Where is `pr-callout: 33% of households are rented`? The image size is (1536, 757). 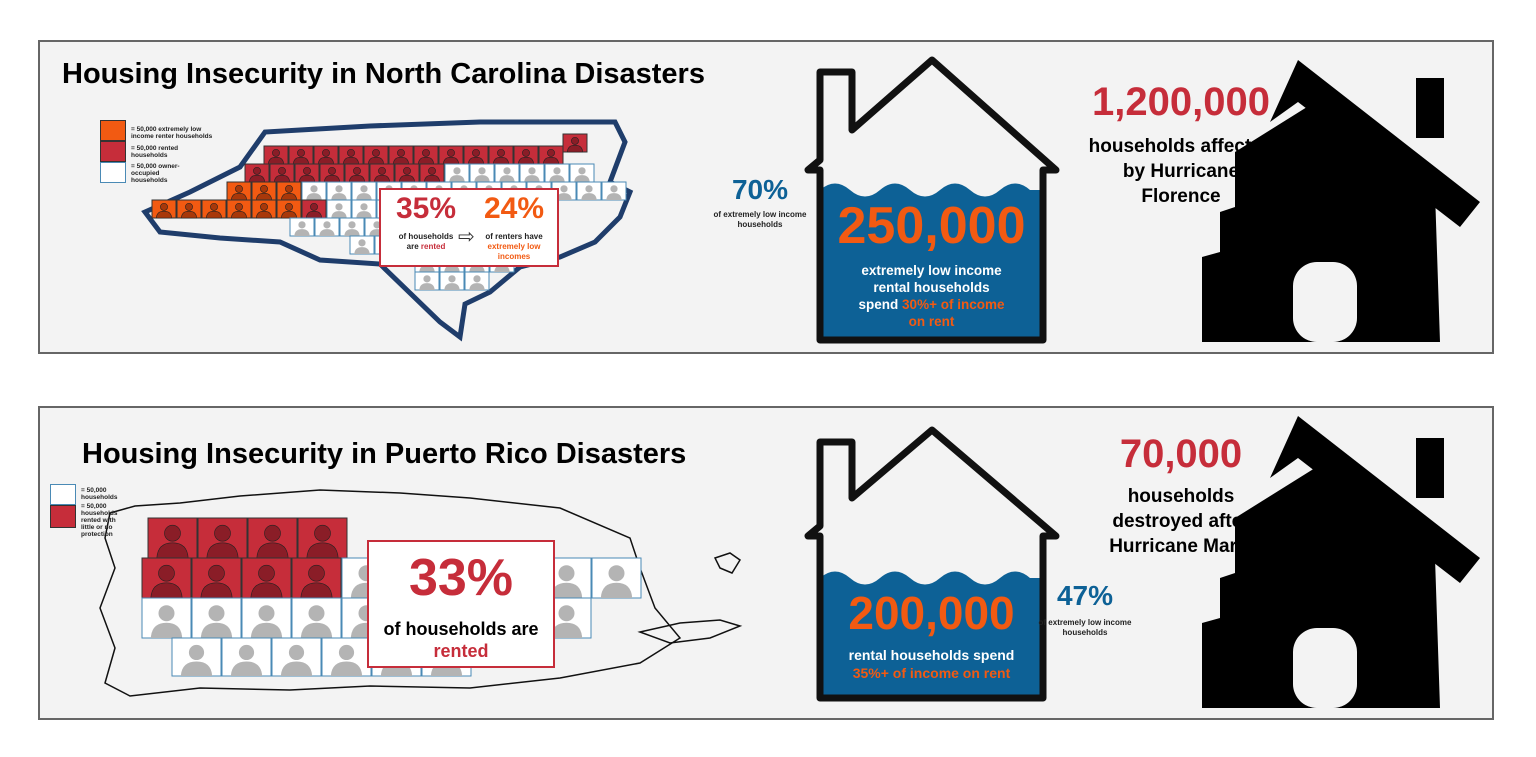 pr-callout: 33% of households are rented is located at coordinates (461, 604).